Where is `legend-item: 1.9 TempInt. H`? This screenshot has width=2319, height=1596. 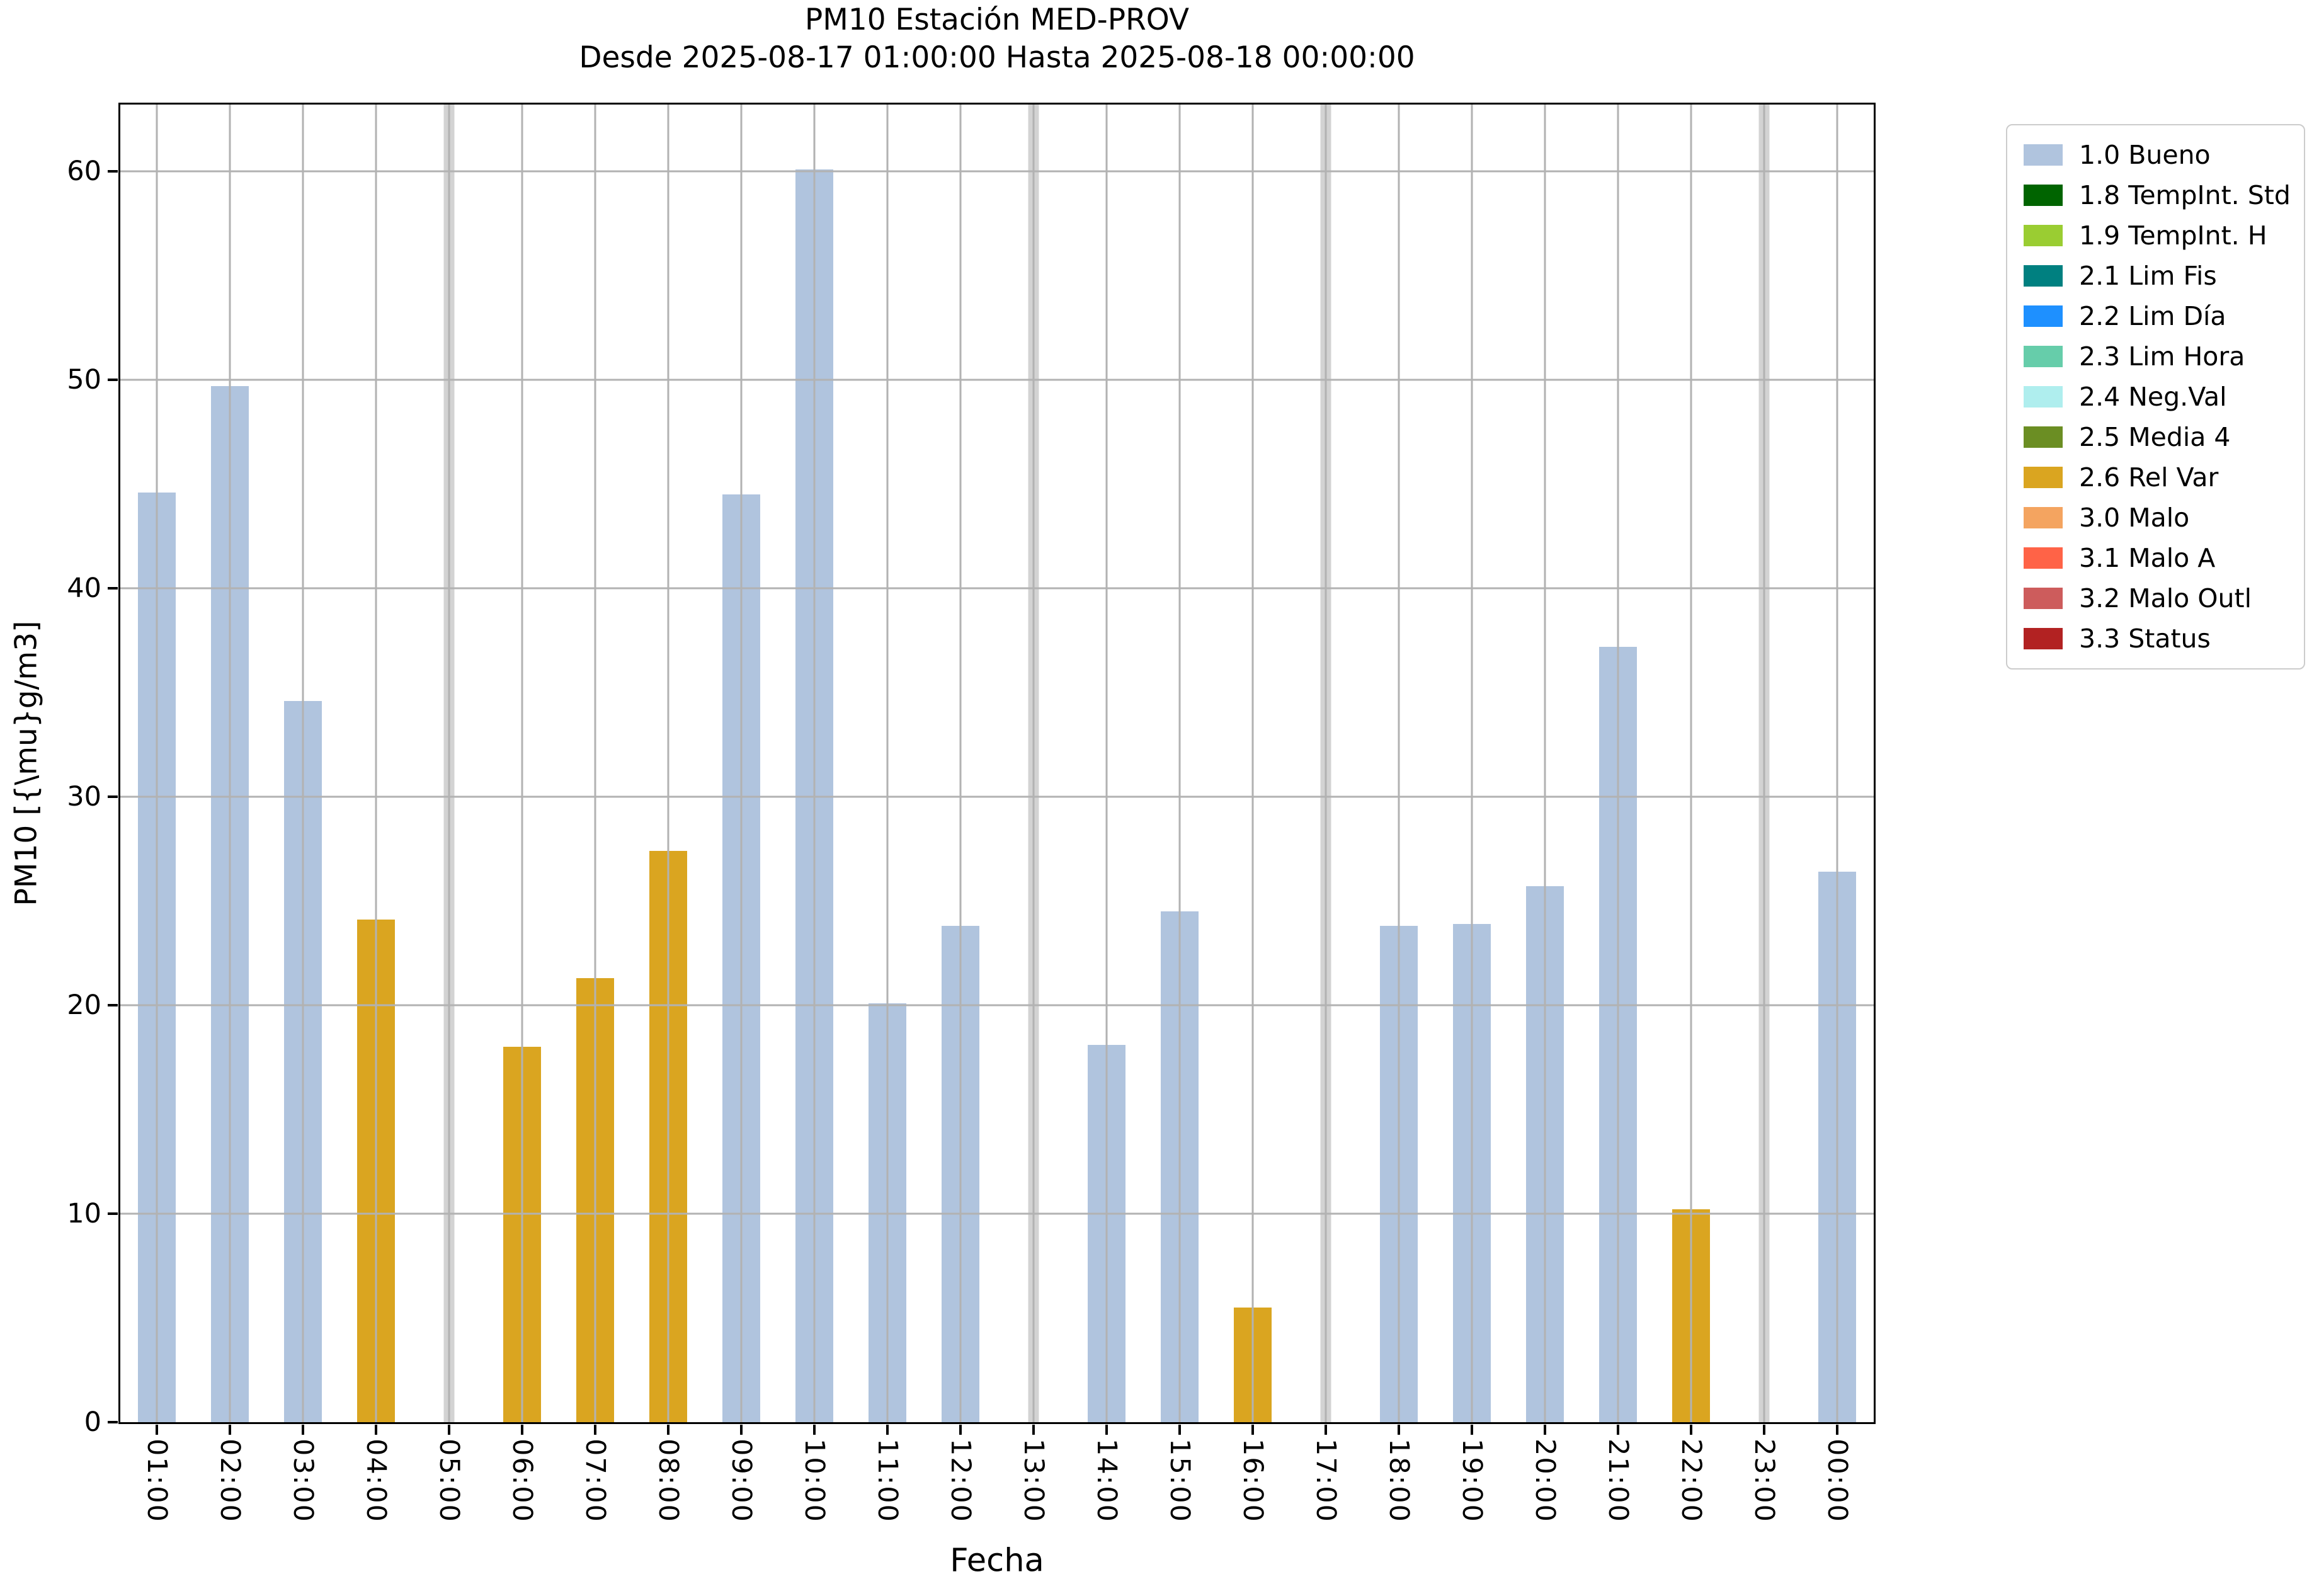 legend-item: 1.9 TempInt. H is located at coordinates (2156, 235).